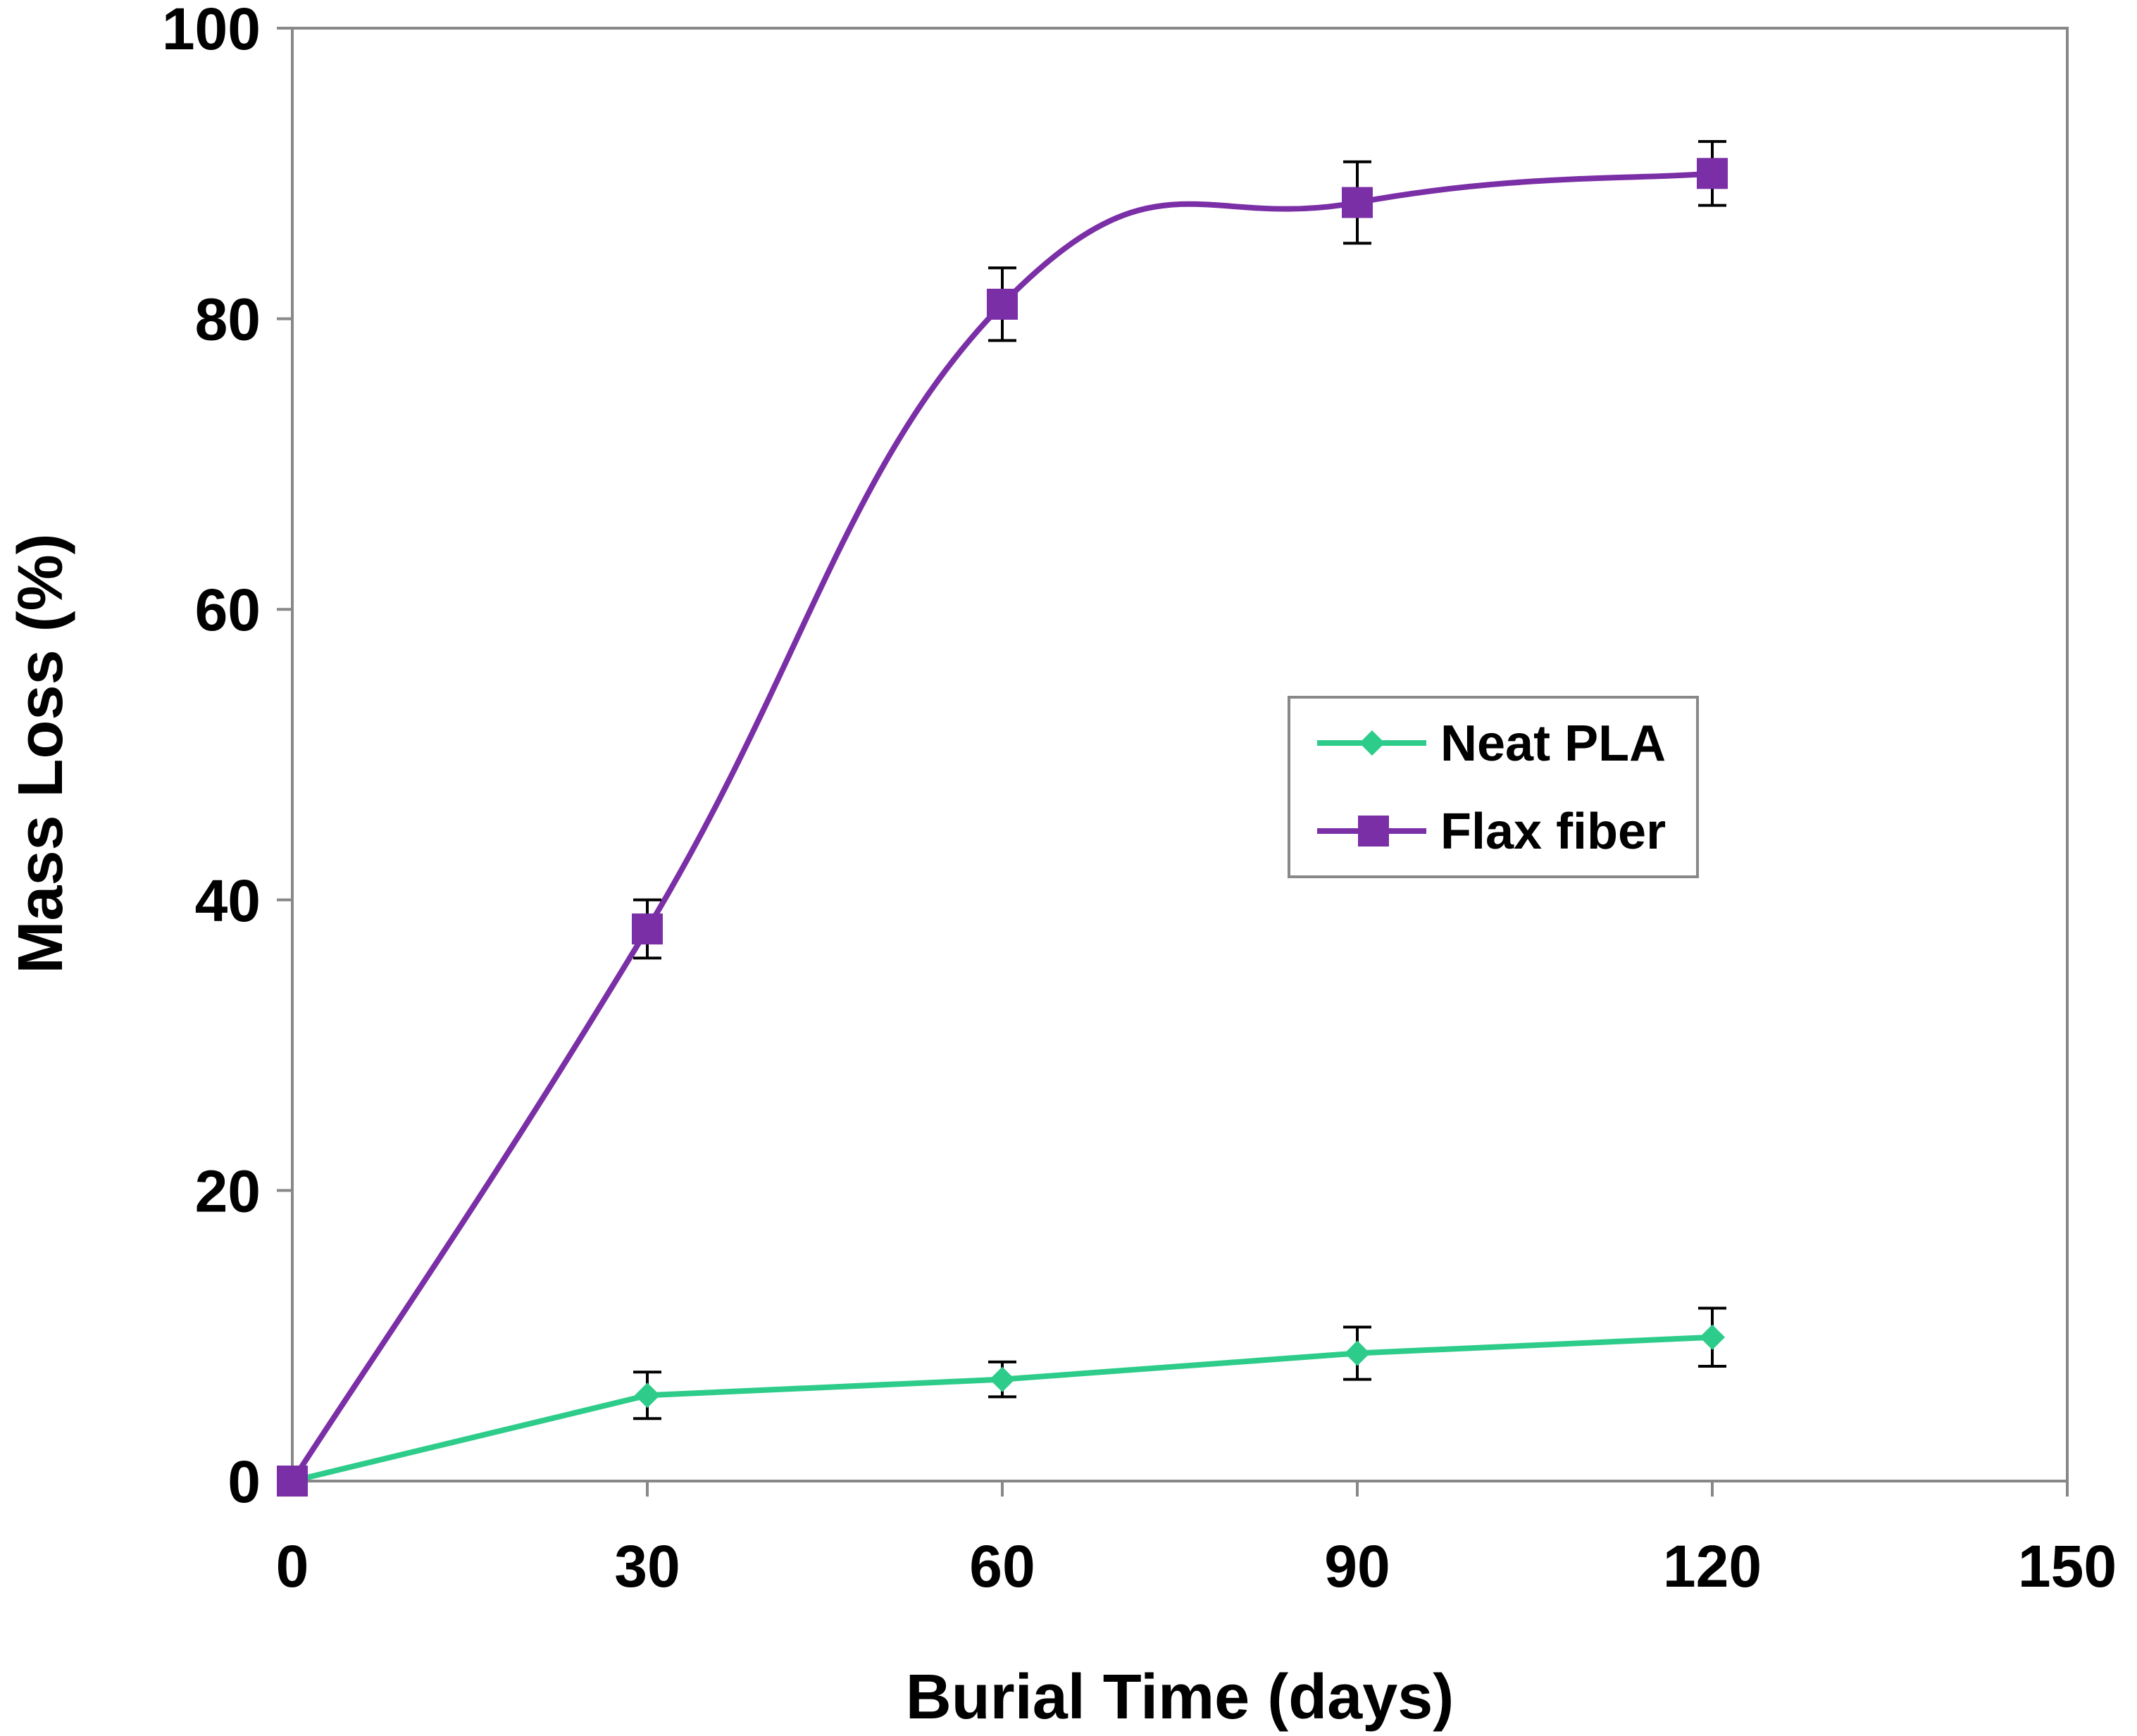 Image resolution: width=2137 pixels, height=1736 pixels. Describe the element at coordinates (1553, 744) in the screenshot. I see `legend-label-neat-pla: Neat PLA` at that location.